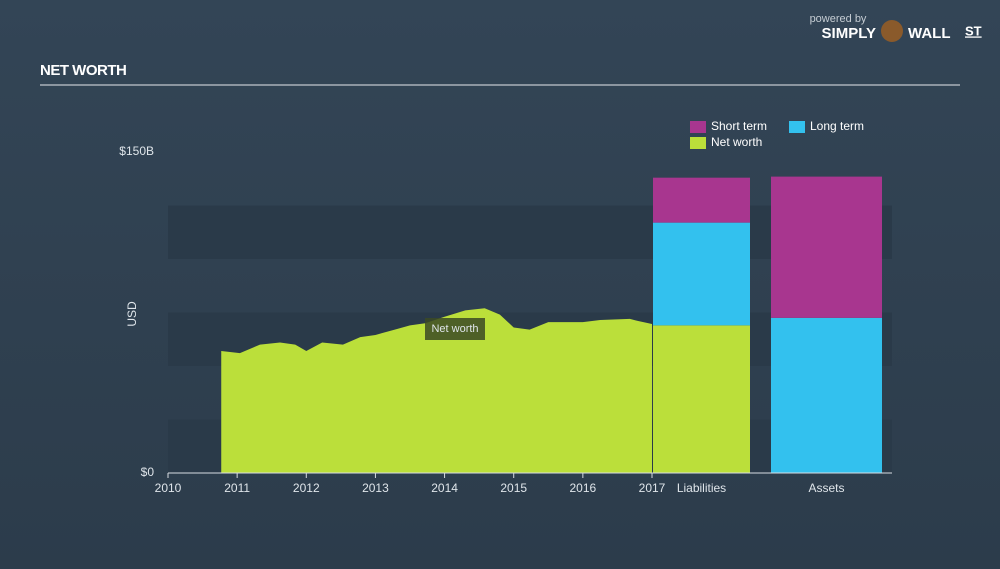 This screenshot has height=569, width=1000. I want to click on chart-title: NET WORTH, so click(83, 70).